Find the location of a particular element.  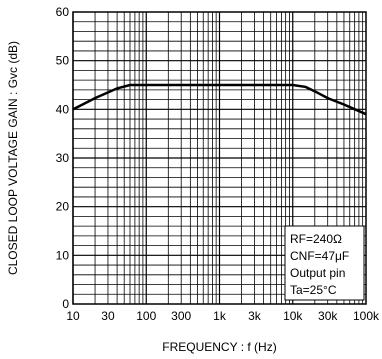

x-tick-label: 100 is located at coordinates (146, 316).